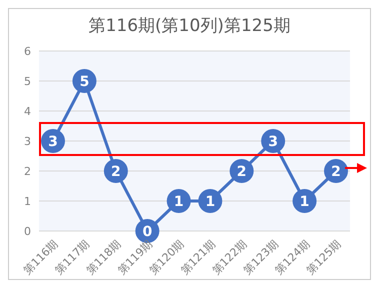  Describe the element at coordinates (27, 201) in the screenshot. I see `y-tick-label: 1` at that location.